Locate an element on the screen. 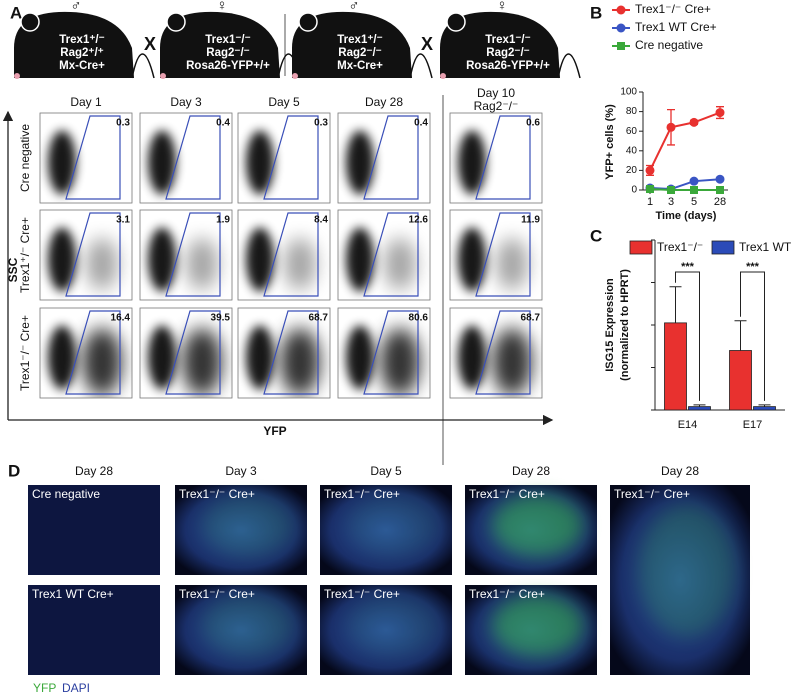 The height and width of the screenshot is (699, 800). gate-percent: 80.6 is located at coordinates (419, 318).